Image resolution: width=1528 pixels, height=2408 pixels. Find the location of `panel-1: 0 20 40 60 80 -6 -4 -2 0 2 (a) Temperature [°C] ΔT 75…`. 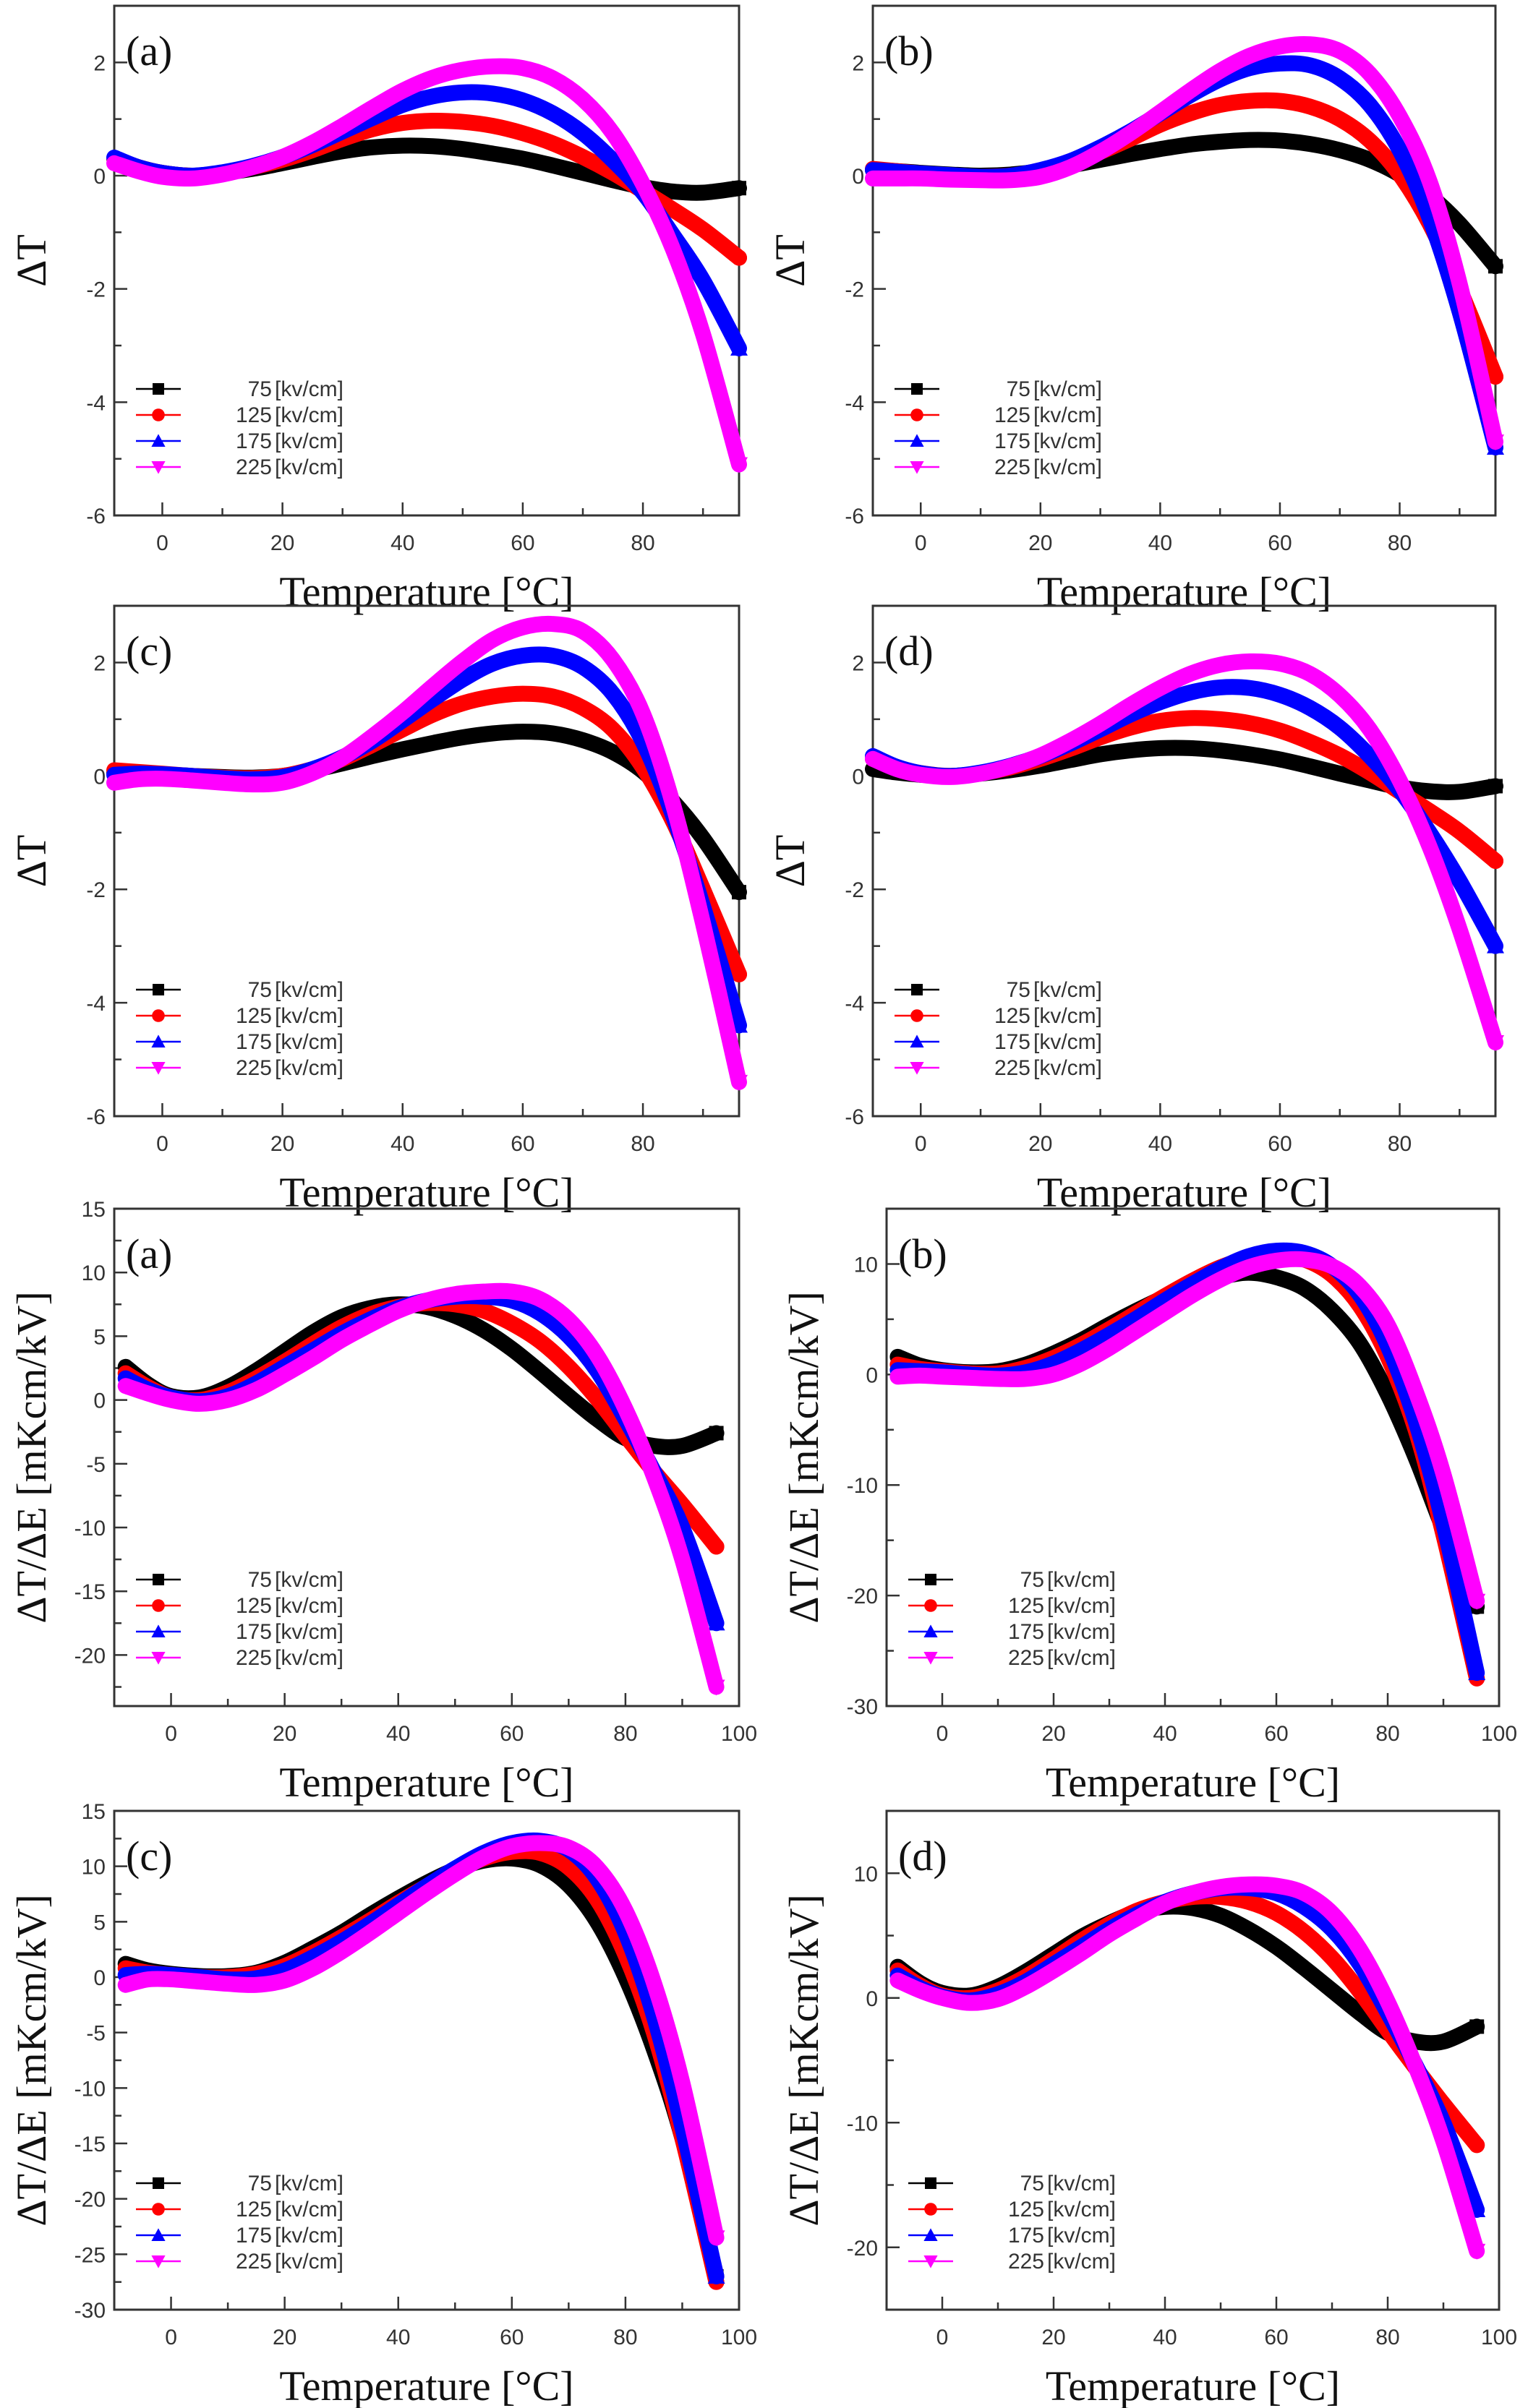

panel-1: 0 20 40 60 80 -6 -4 -2 0 2 (a) Temperature [°C] ΔT 75… is located at coordinates (378, 309).